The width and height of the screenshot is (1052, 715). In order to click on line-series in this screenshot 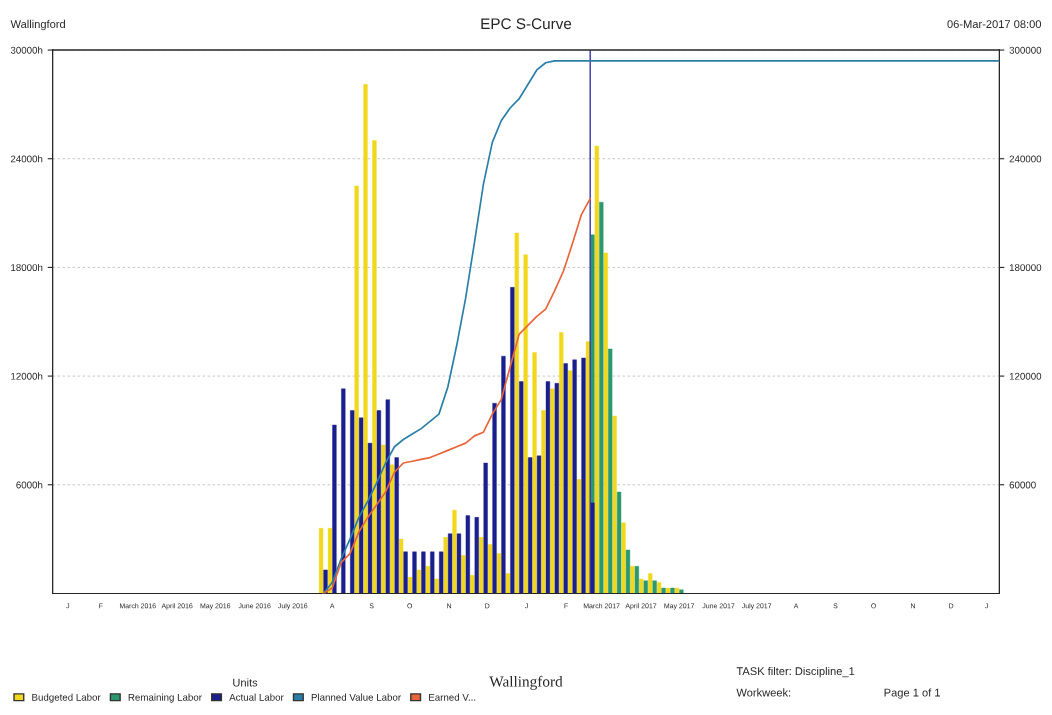, I will do `click(457, 395)`.